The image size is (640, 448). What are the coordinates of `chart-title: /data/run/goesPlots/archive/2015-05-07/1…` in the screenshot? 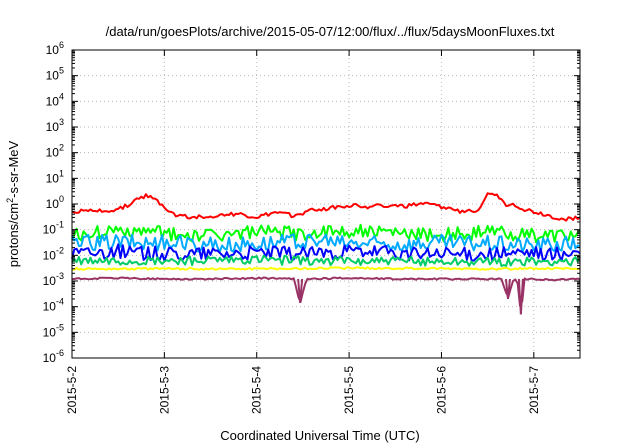 It's located at (330, 31).